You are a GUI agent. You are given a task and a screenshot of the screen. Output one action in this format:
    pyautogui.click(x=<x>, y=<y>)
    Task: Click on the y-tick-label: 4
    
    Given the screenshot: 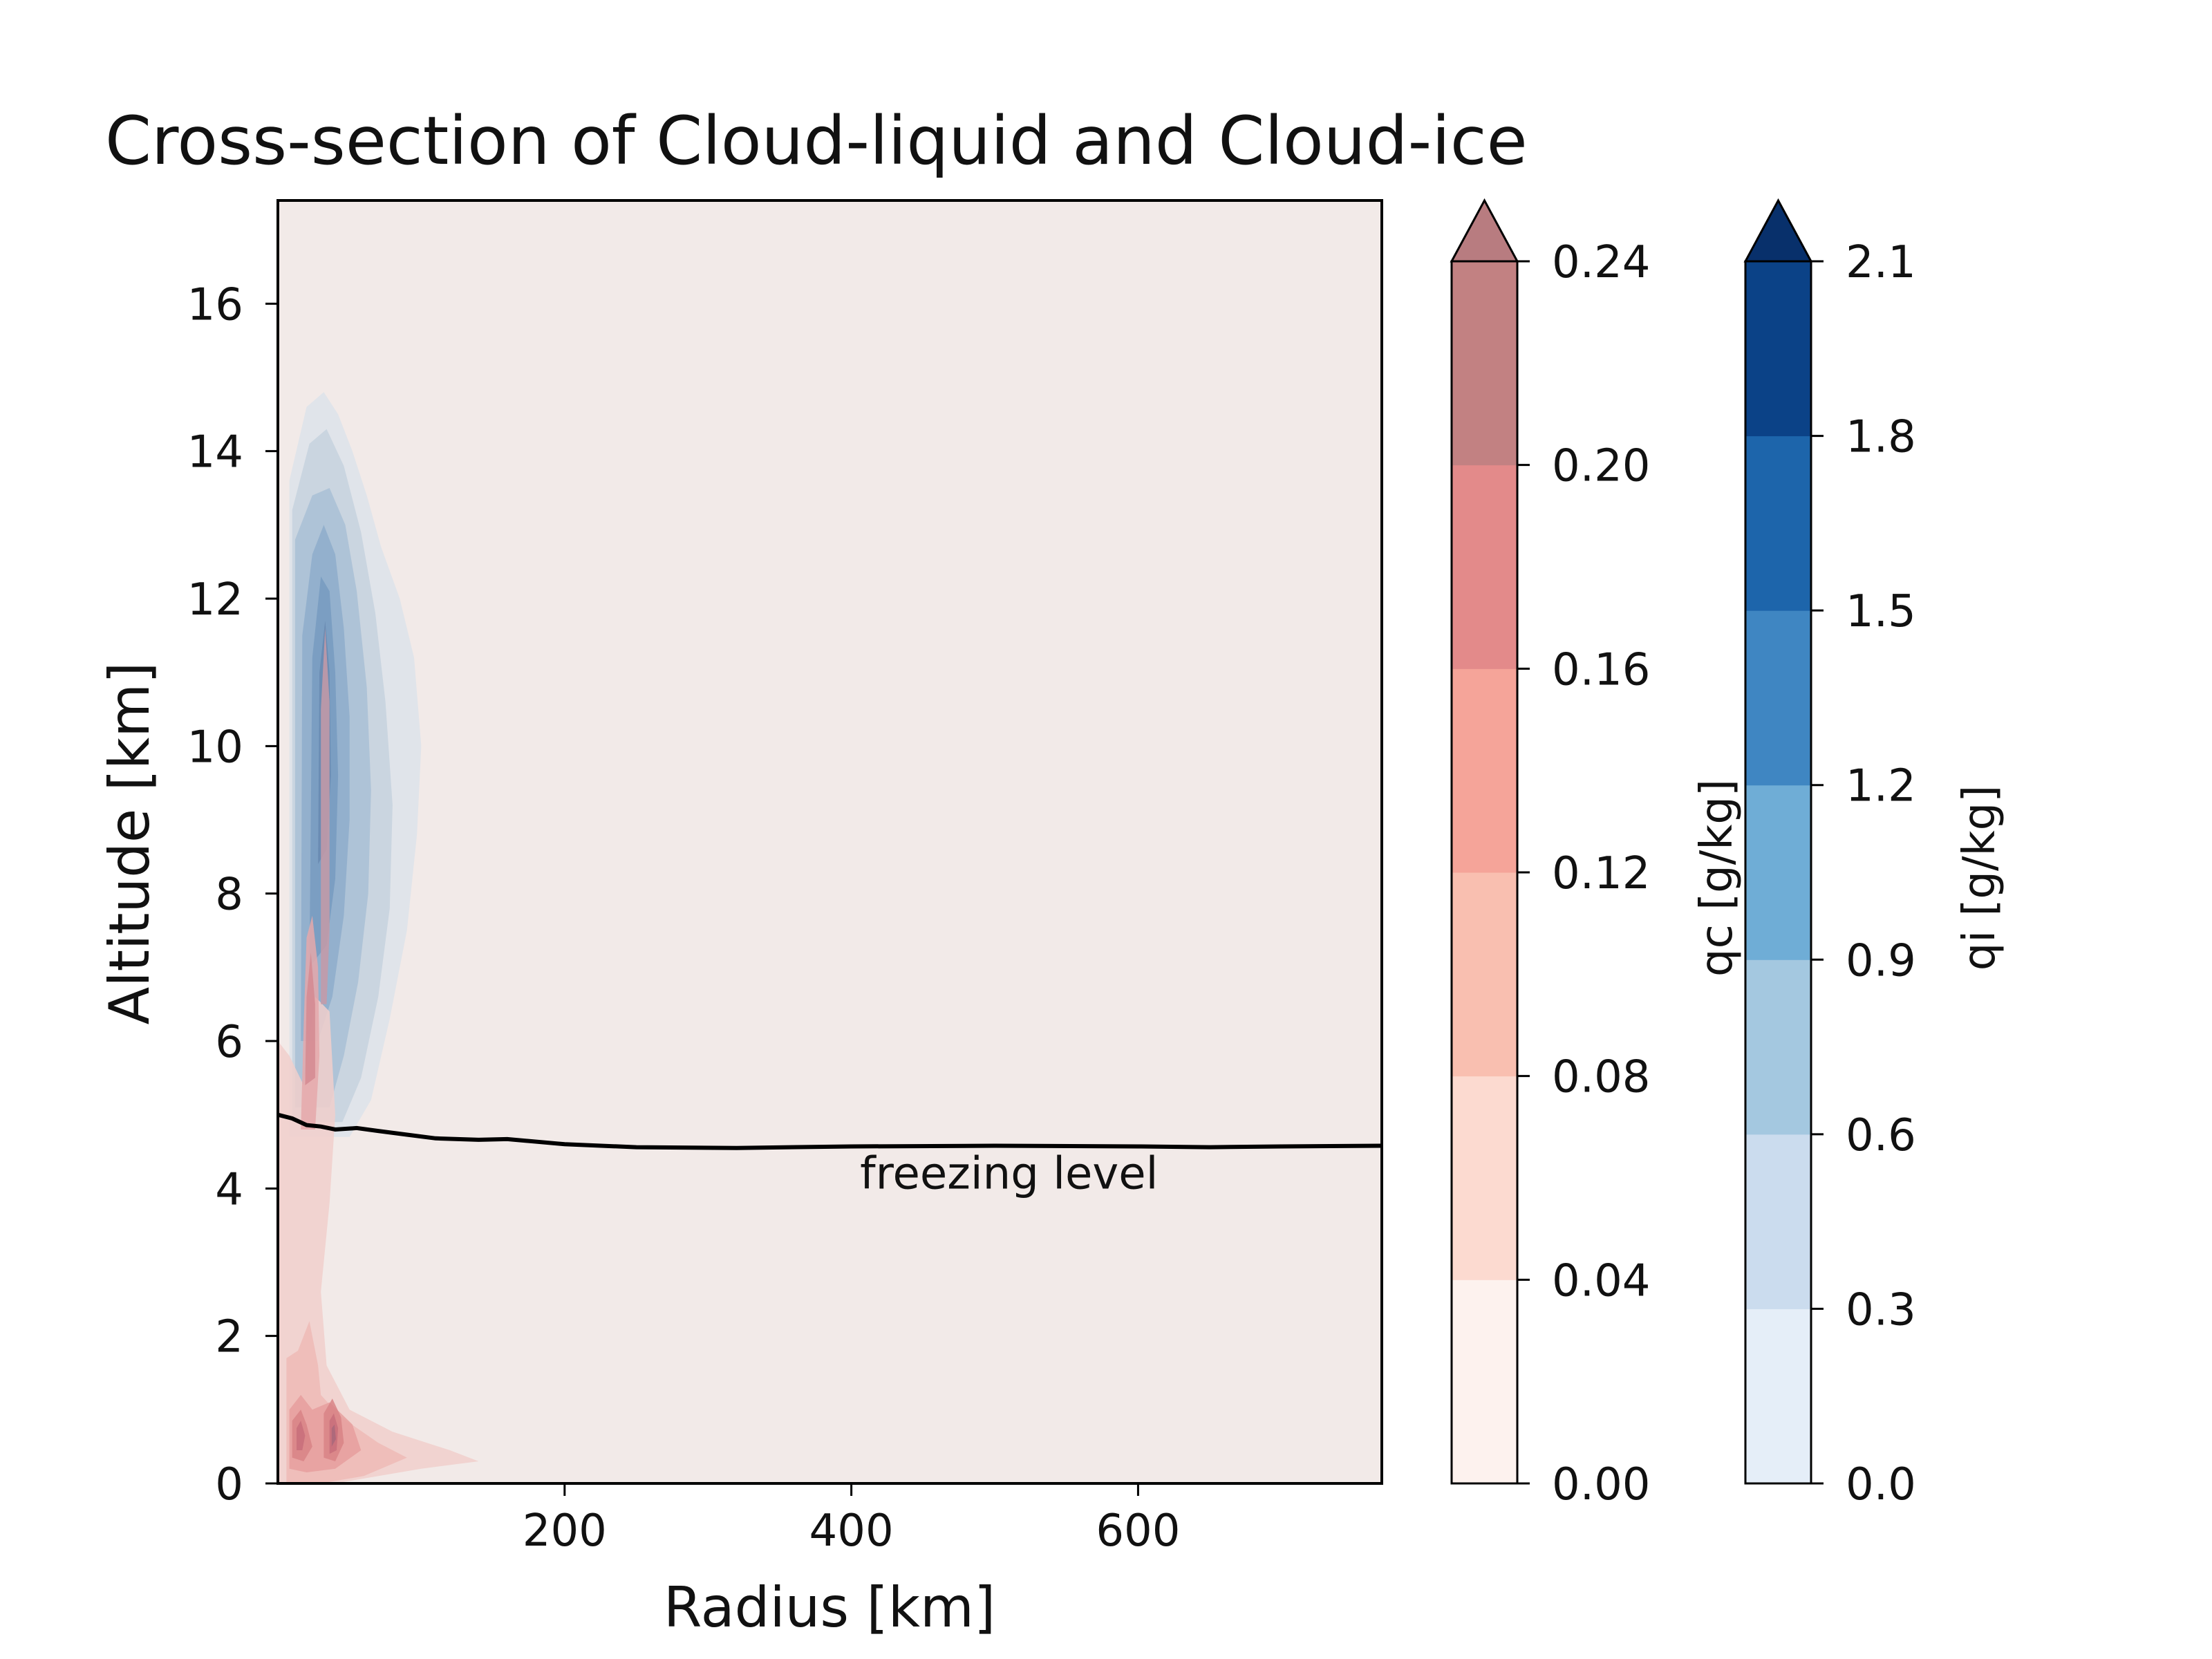 What is the action you would take?
    pyautogui.click(x=229, y=1189)
    